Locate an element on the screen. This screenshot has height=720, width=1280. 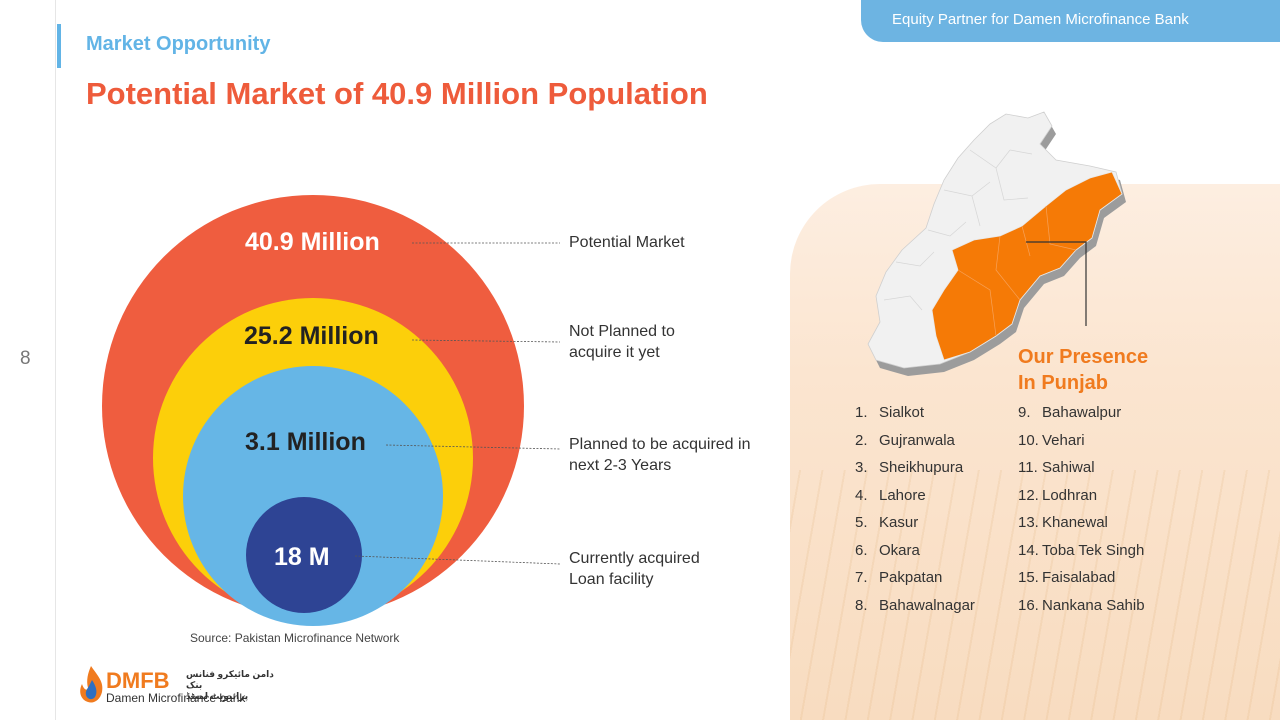
leader-lines is located at coordinates (457, 403).